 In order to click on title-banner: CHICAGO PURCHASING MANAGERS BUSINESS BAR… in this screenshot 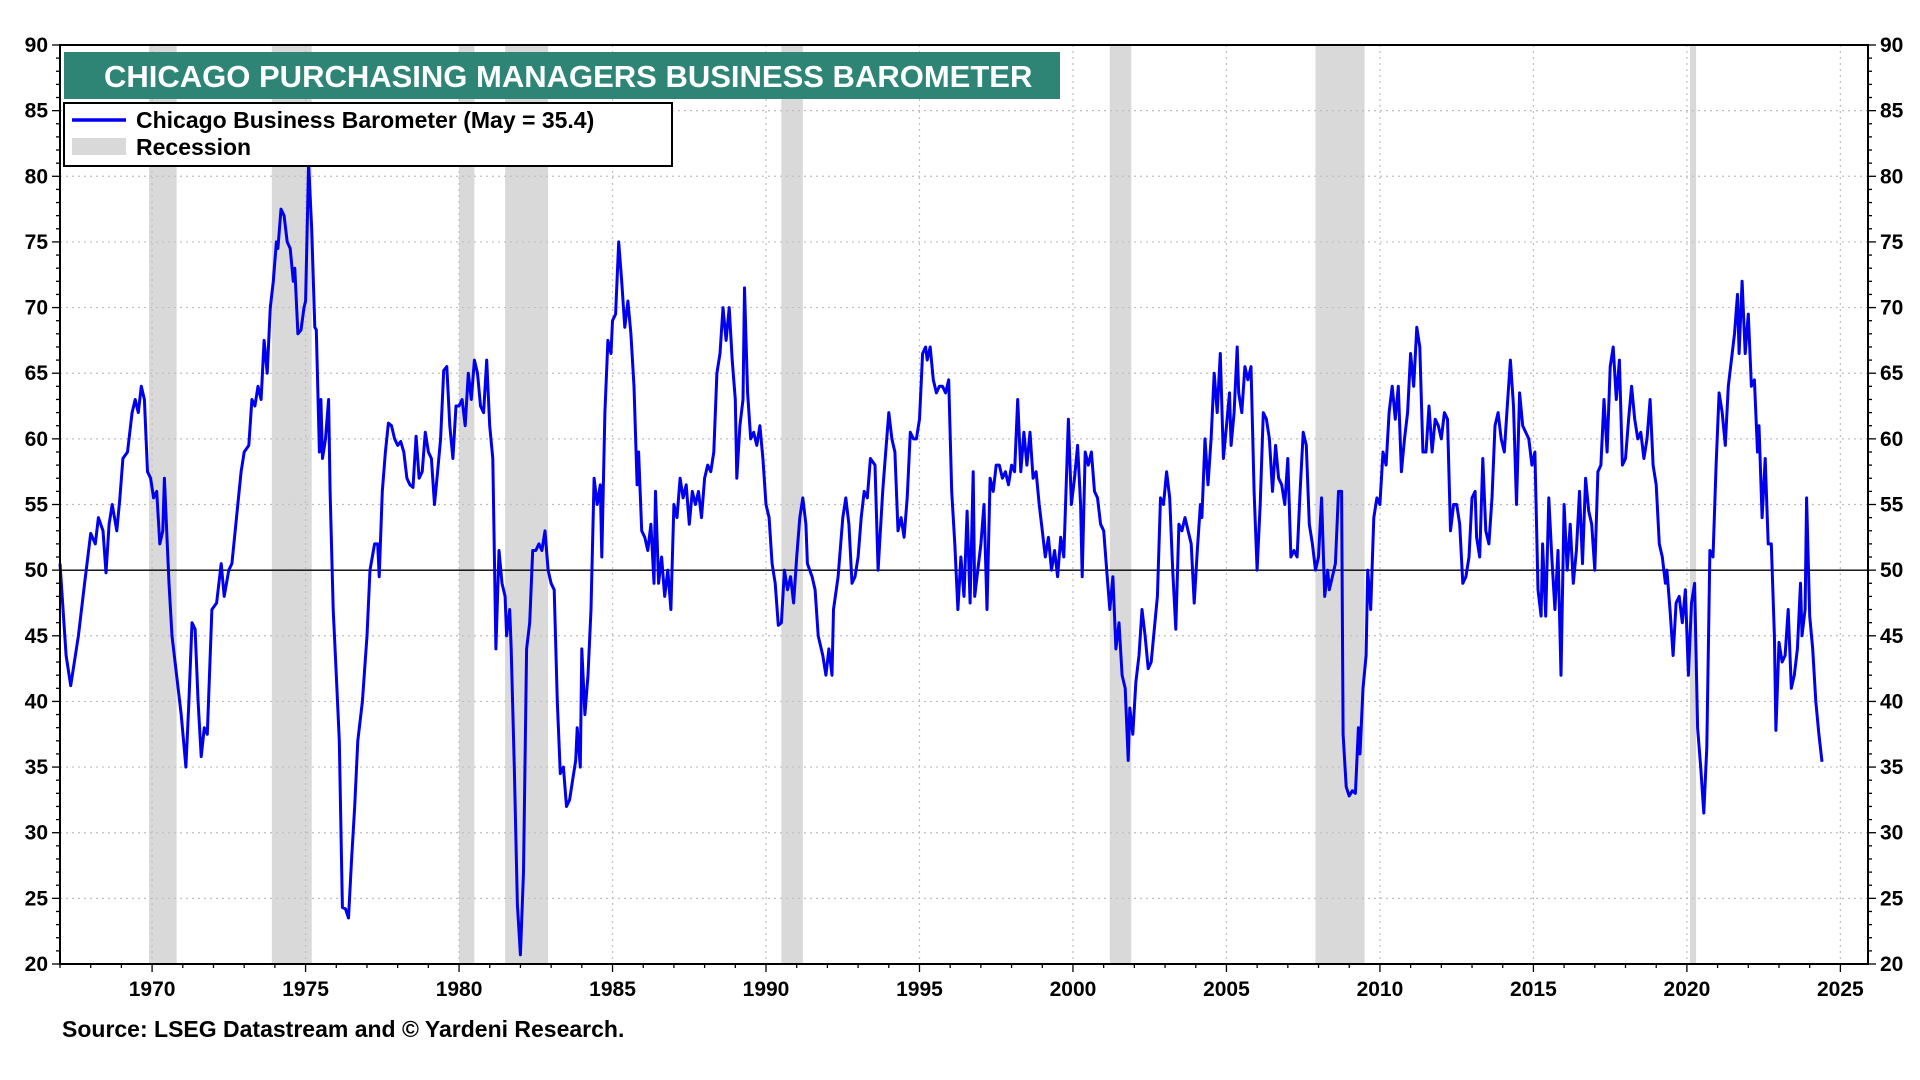, I will do `click(562, 75)`.